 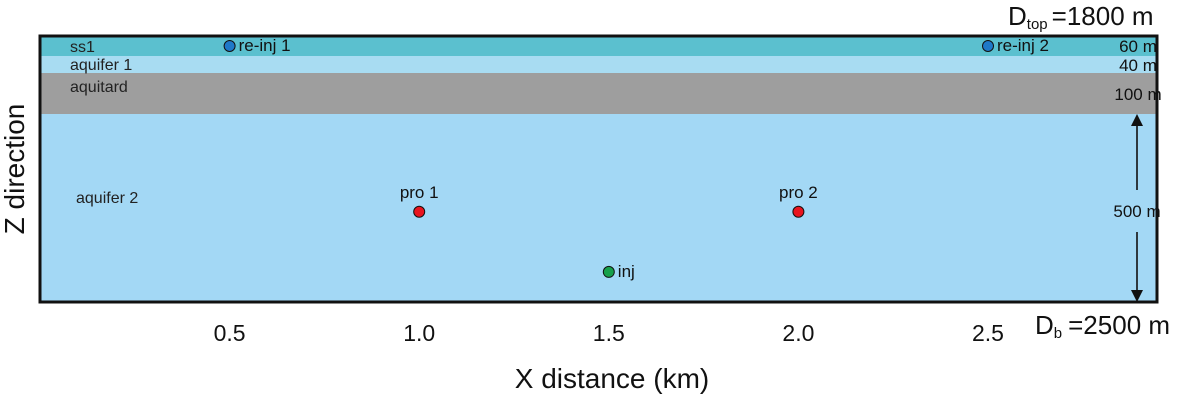 What do you see at coordinates (1102, 326) in the screenshot?
I see `depth-bottom-label: Db =2500 m` at bounding box center [1102, 326].